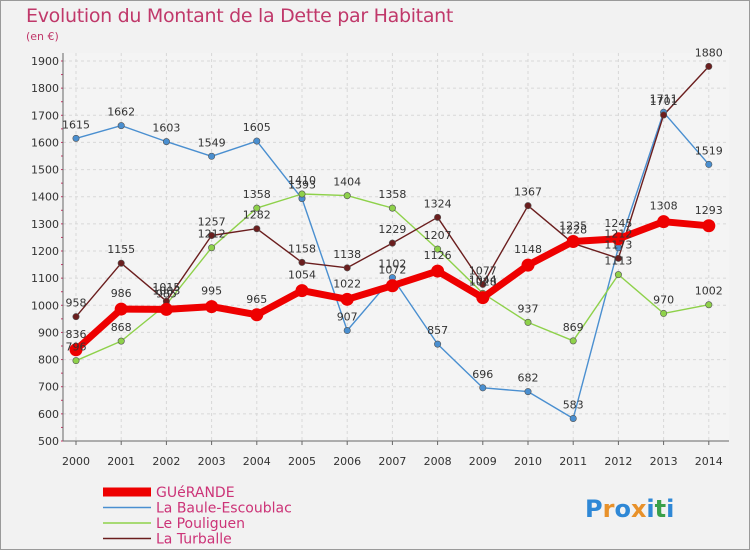  Describe the element at coordinates (438, 461) in the screenshot. I see `x-tick-label: 2008` at that location.